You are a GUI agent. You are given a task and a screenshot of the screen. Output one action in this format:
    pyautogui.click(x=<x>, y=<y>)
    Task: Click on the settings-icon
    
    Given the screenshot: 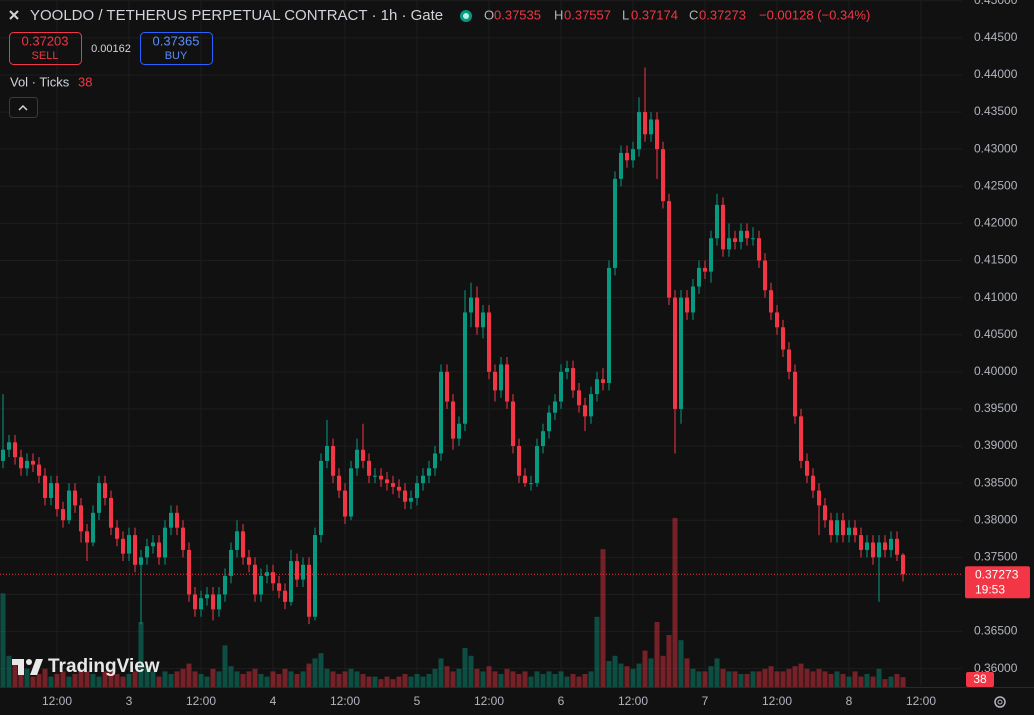 What is the action you would take?
    pyautogui.click(x=1000, y=702)
    